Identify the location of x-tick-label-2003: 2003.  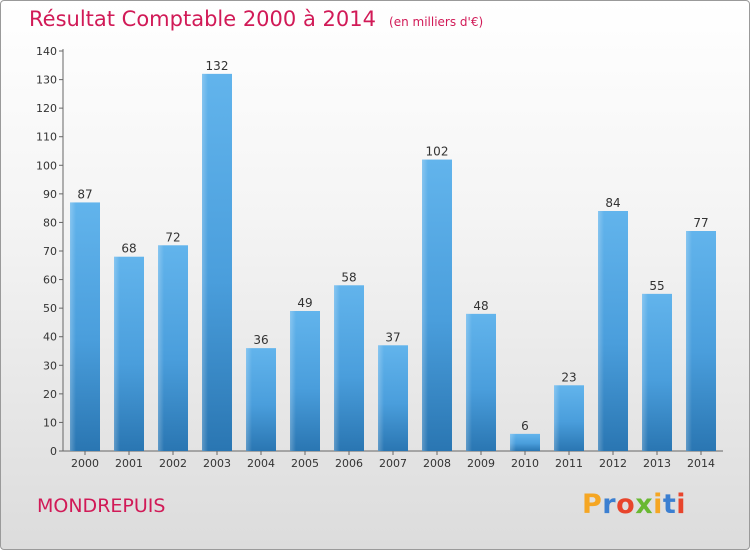
(217, 463).